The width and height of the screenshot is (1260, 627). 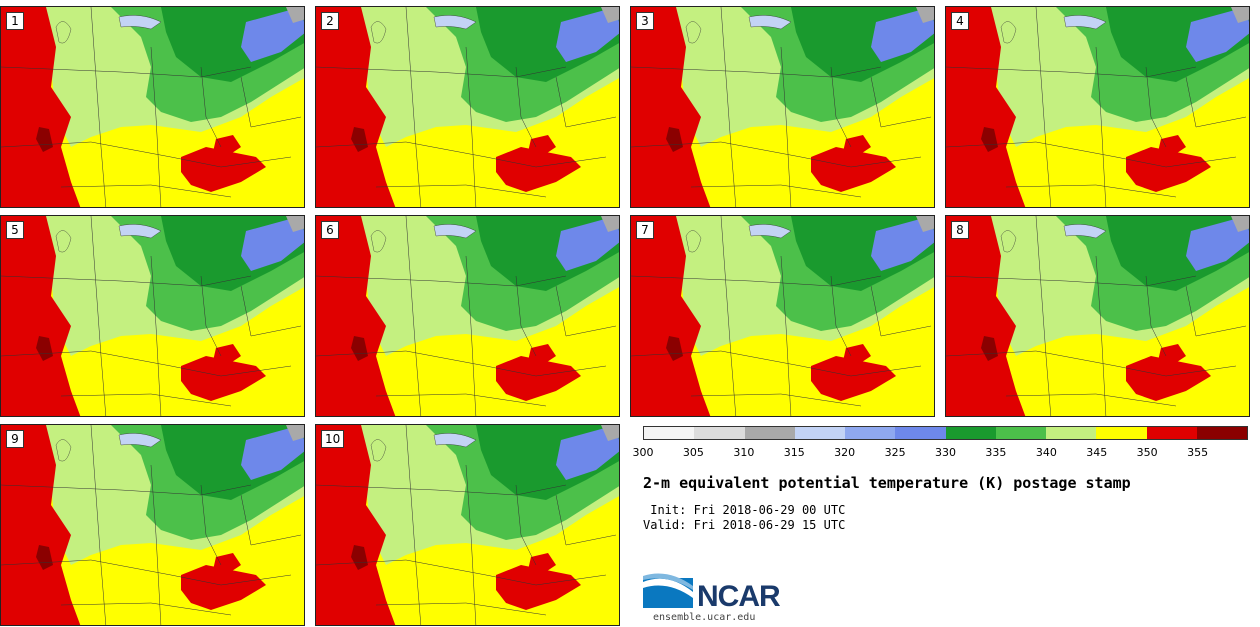 I want to click on member-number-label: 2, so click(x=330, y=21).